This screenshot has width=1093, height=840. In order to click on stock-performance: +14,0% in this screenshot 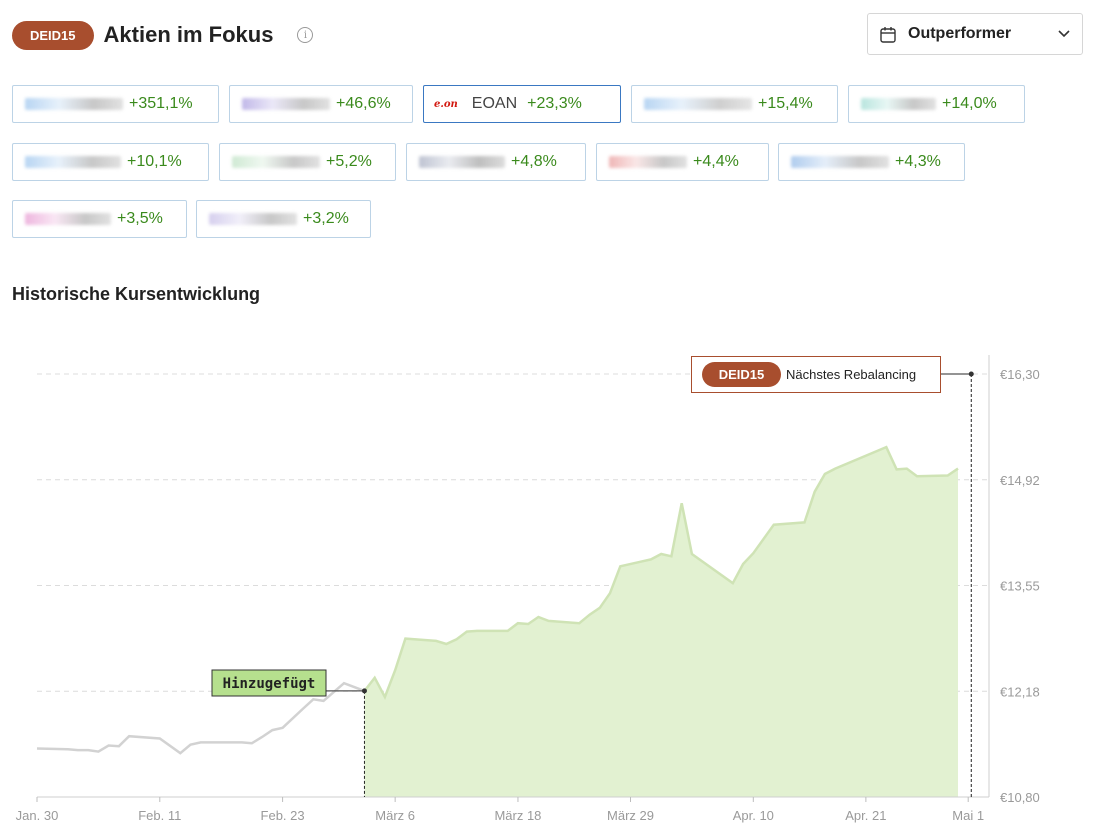, I will do `click(969, 103)`.